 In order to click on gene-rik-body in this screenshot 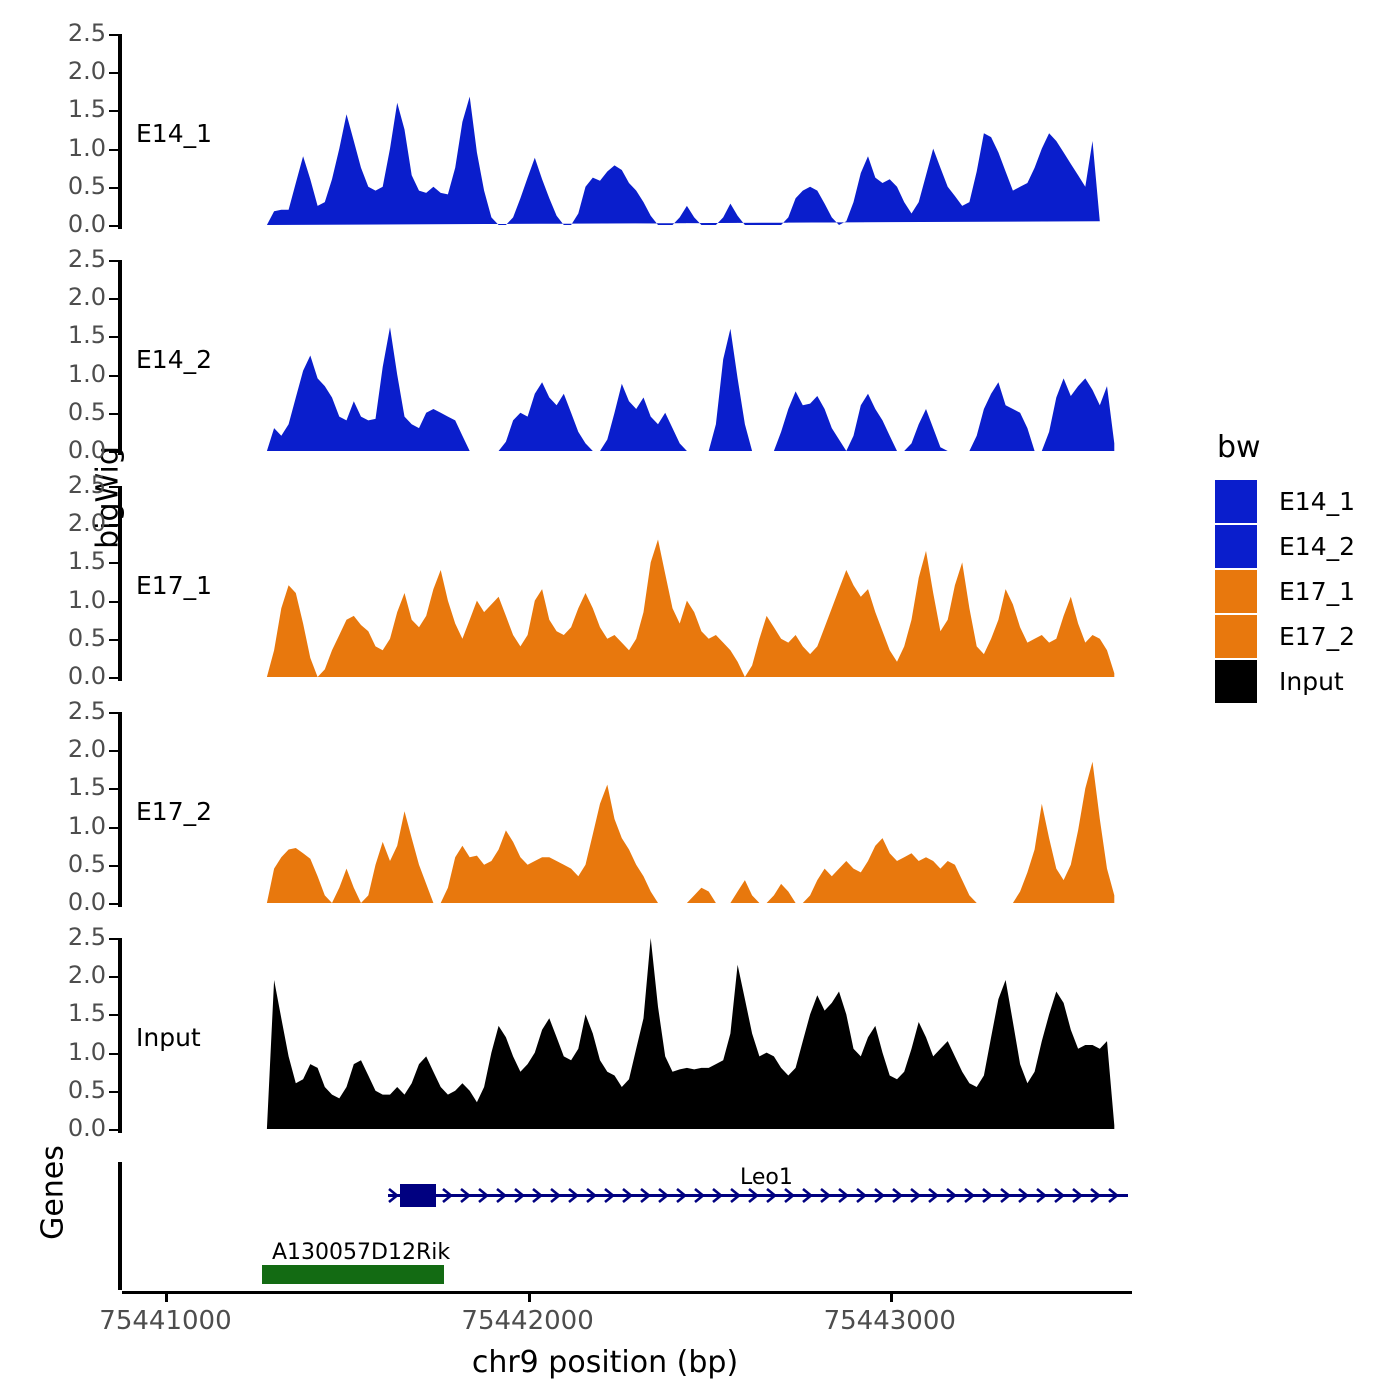, I will do `click(353, 1274)`.